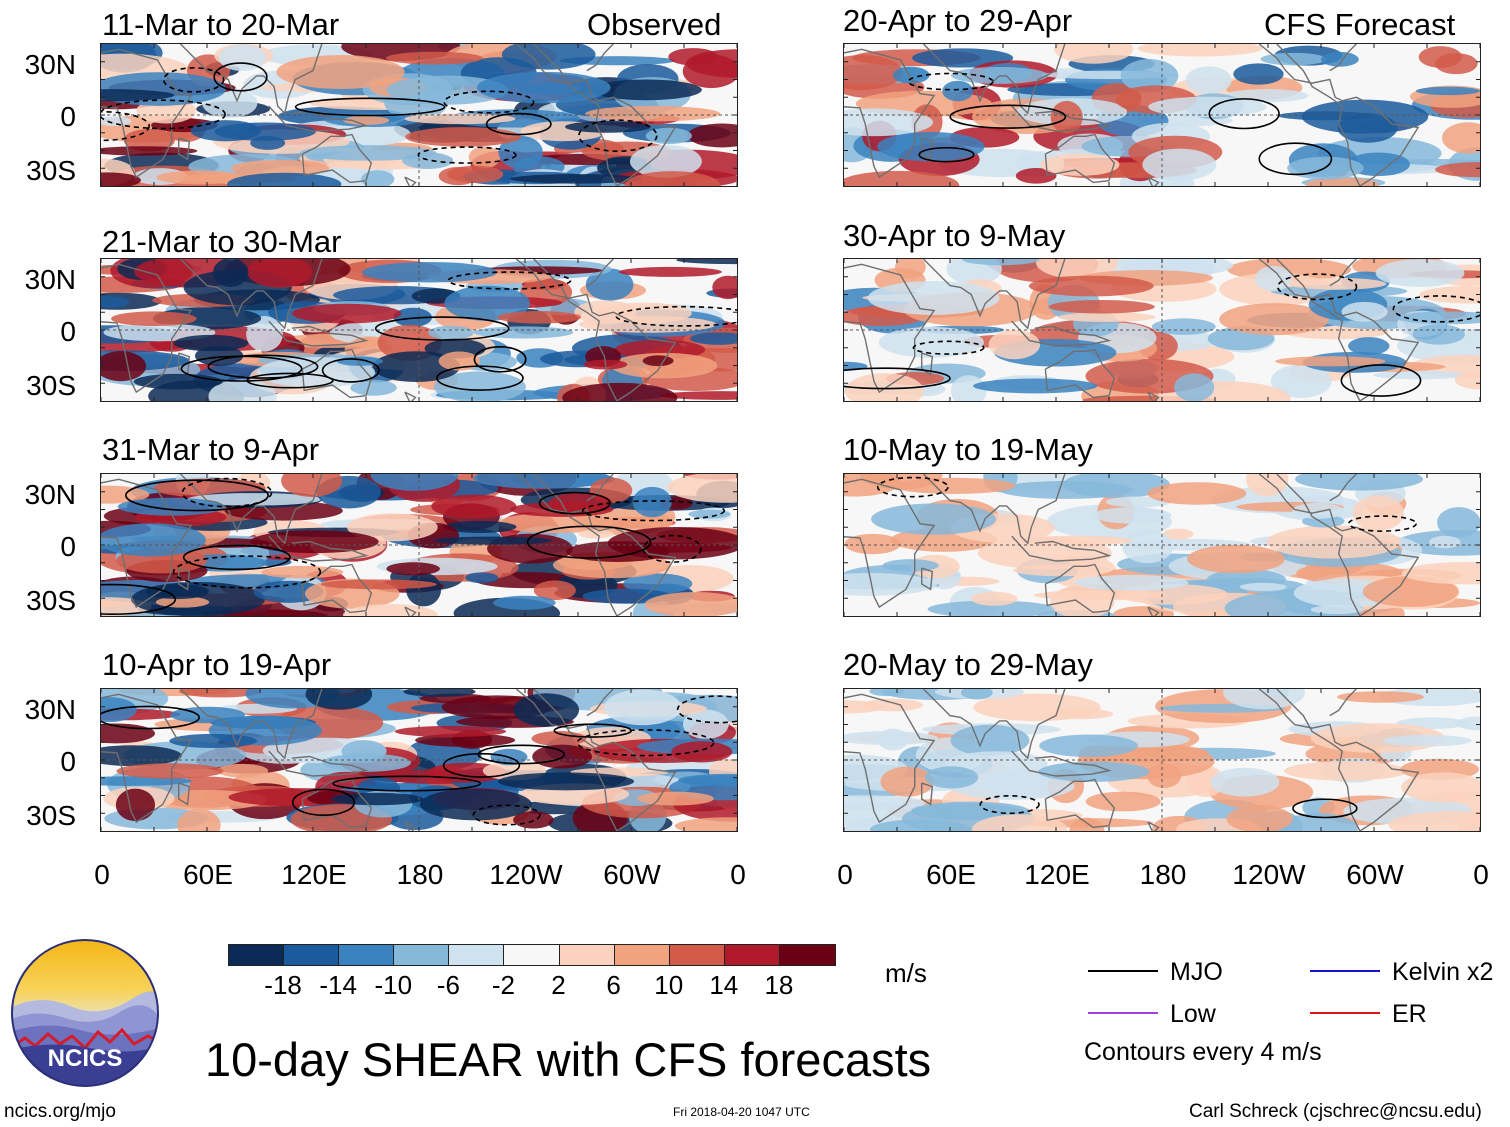  Describe the element at coordinates (1123, 1013) in the screenshot. I see `legend-low-line` at that location.